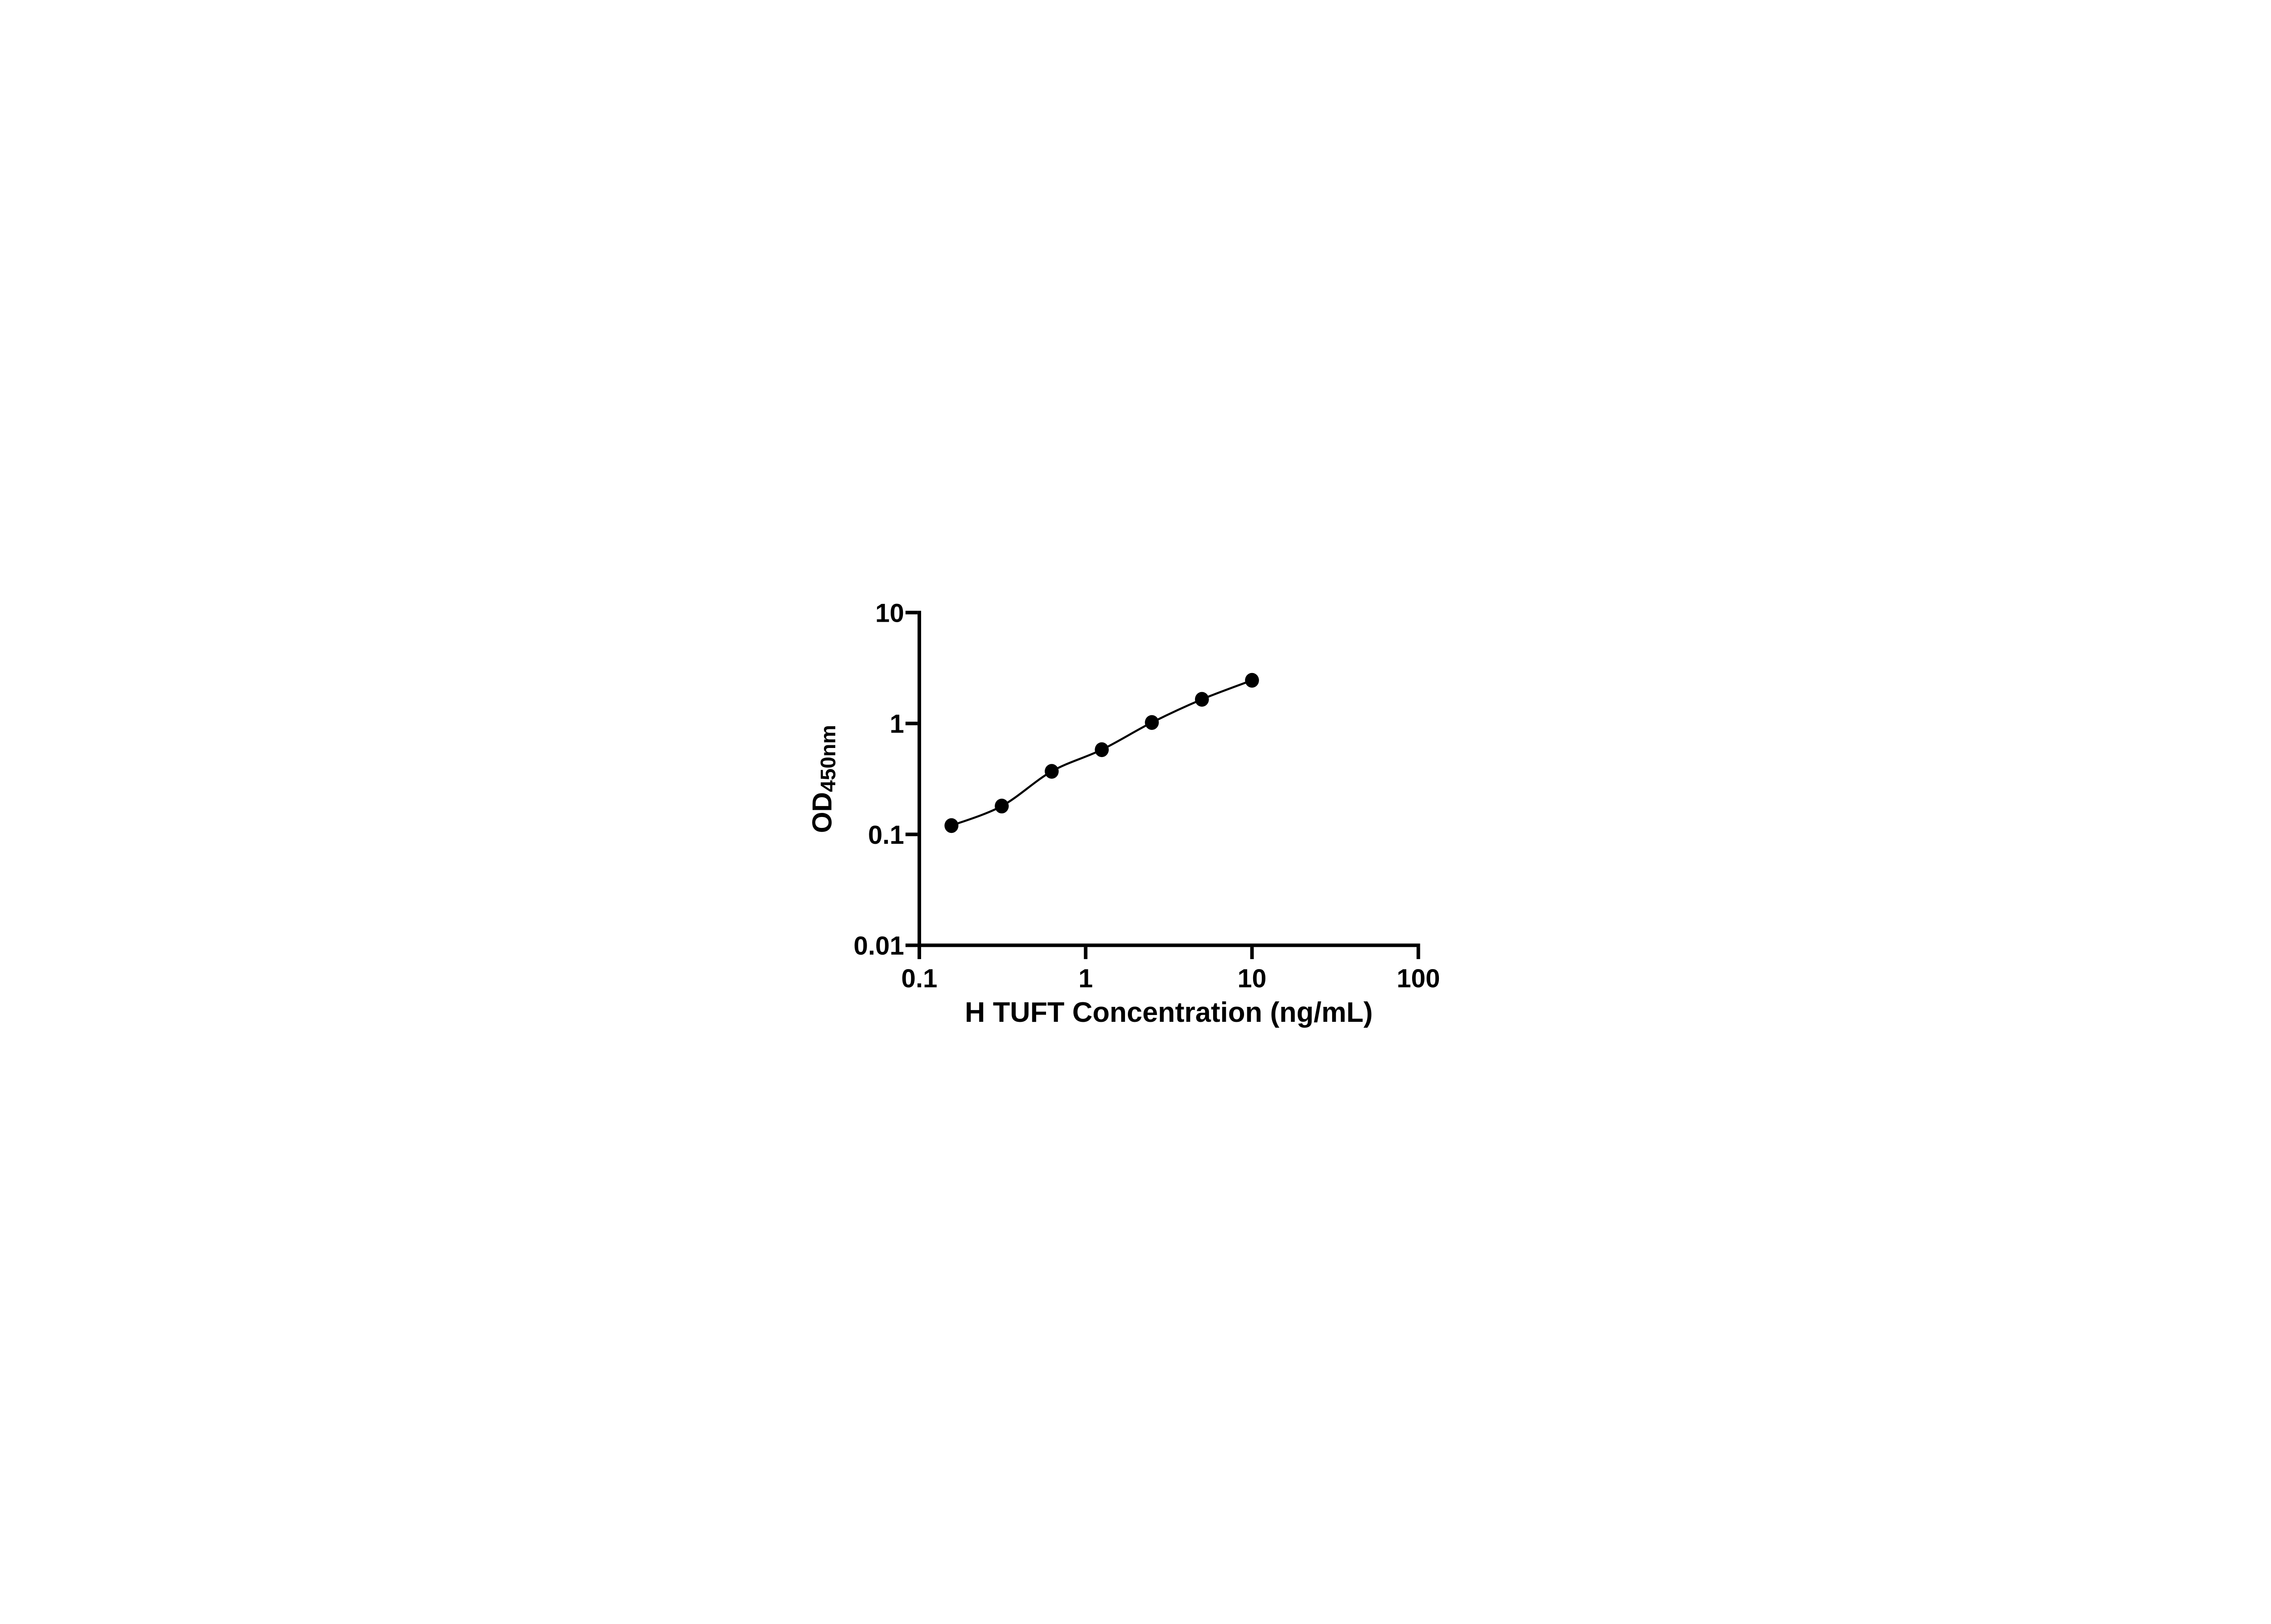 This screenshot has width=2271, height=1624. I want to click on x-tick-label: 10, so click(1251, 978).